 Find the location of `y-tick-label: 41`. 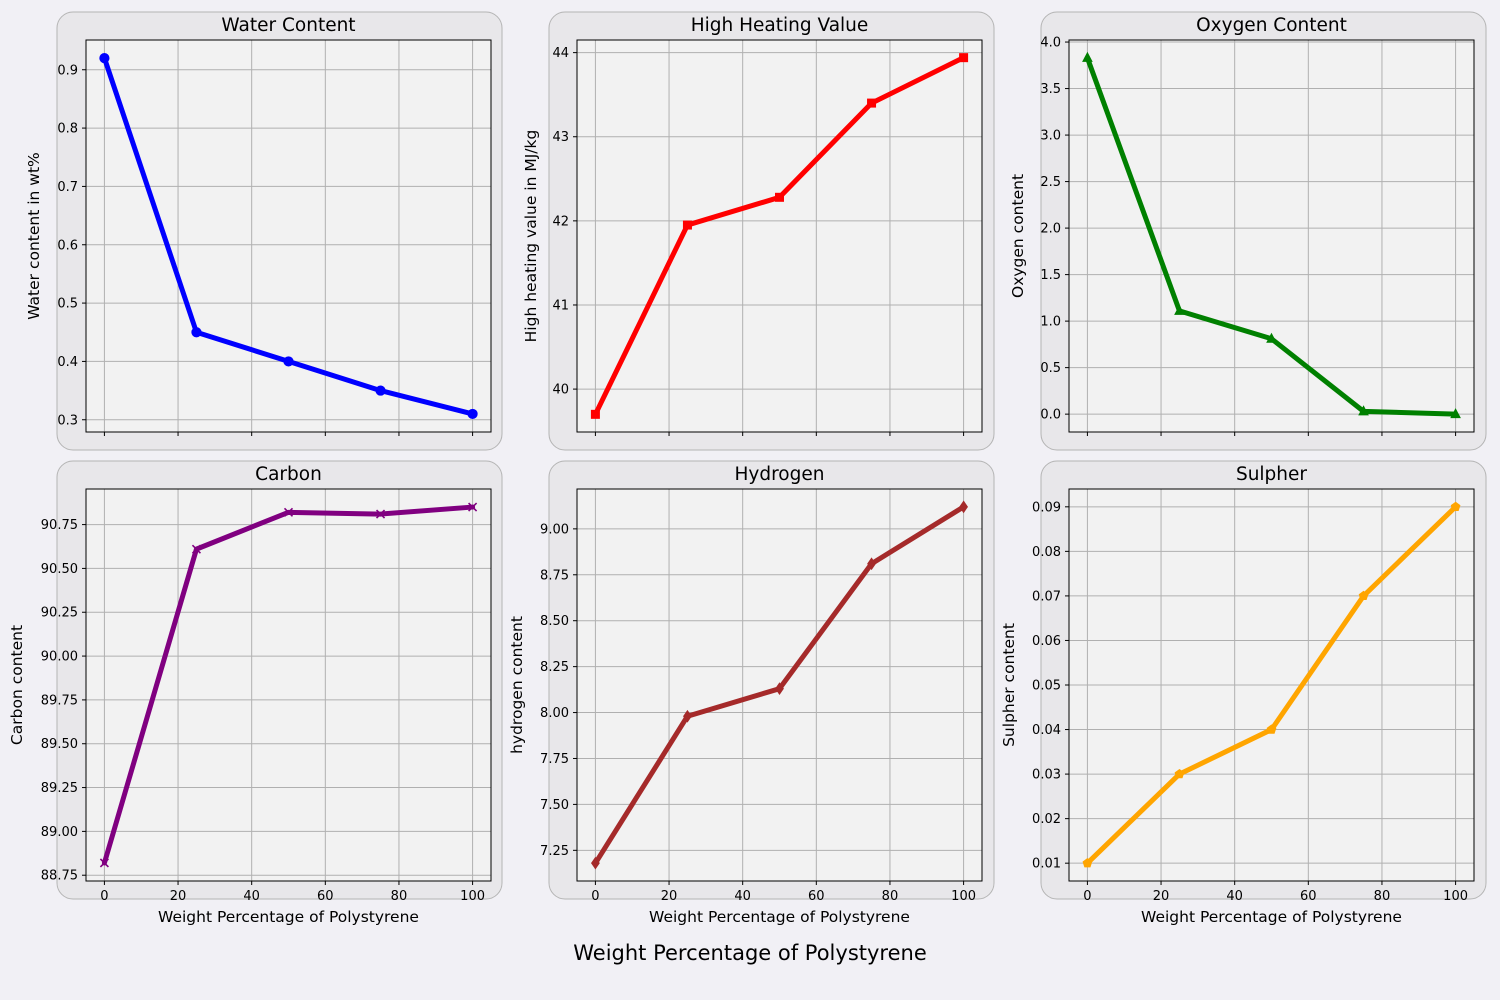

y-tick-label: 41 is located at coordinates (560, 305).